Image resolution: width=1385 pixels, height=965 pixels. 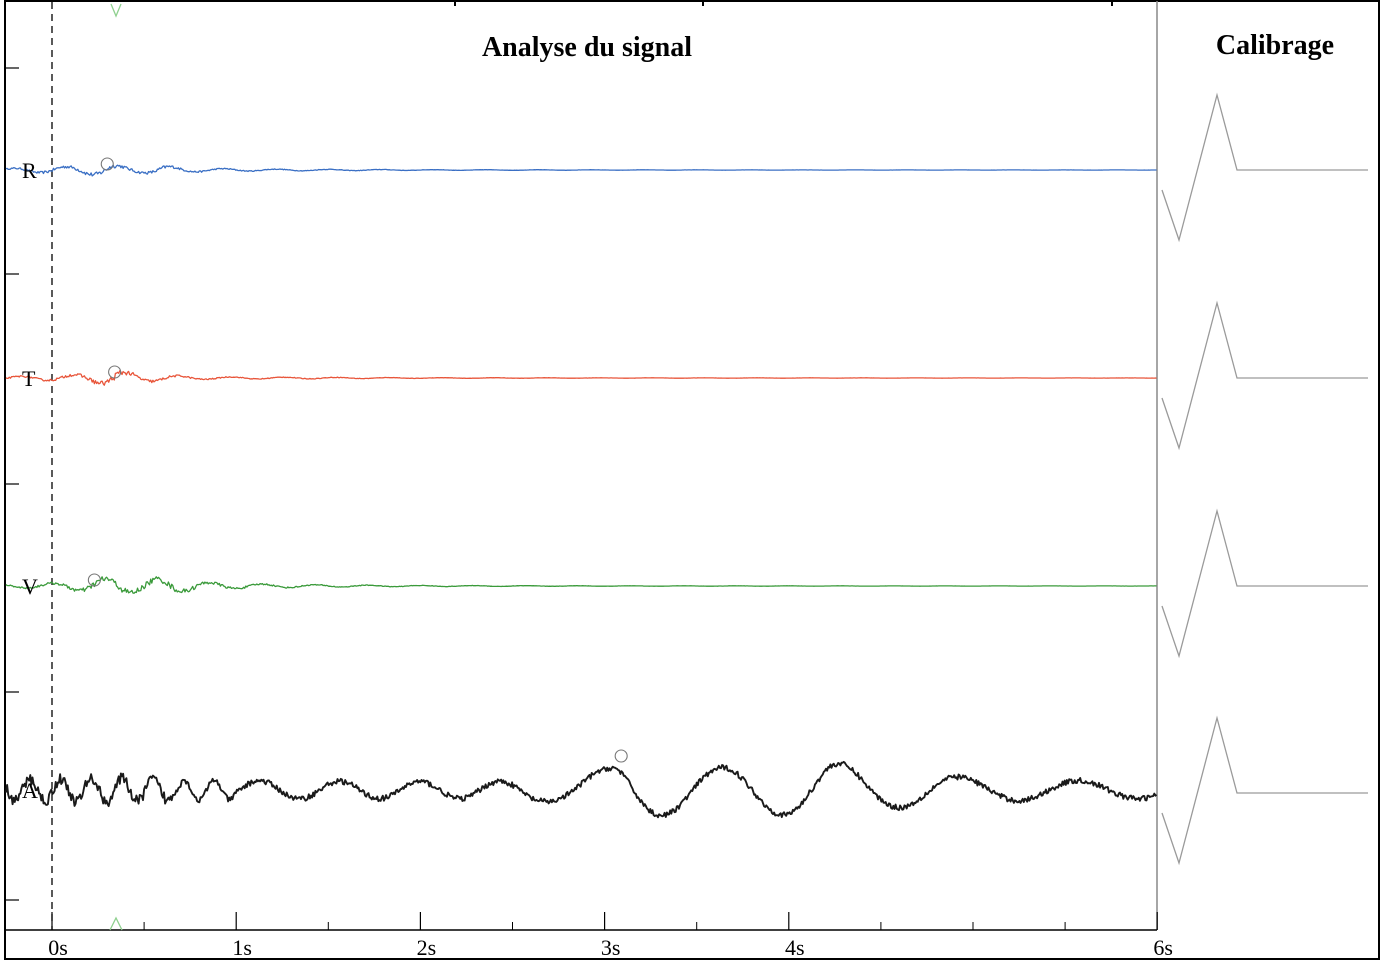 What do you see at coordinates (1264, 790) in the screenshot?
I see `calibration-pulse-A` at bounding box center [1264, 790].